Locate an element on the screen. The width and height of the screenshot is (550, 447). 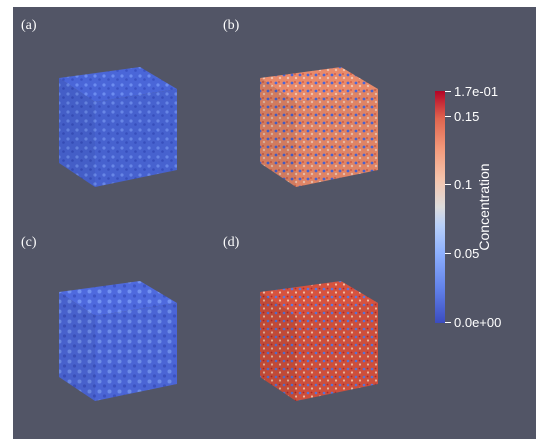
colorbar-gradient is located at coordinates (440, 207).